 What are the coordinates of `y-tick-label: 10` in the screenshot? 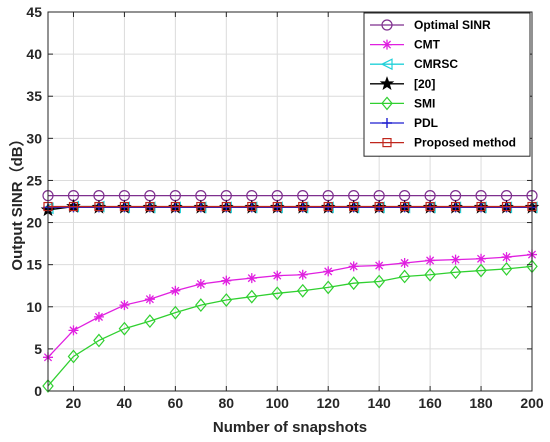 It's located at (34, 307).